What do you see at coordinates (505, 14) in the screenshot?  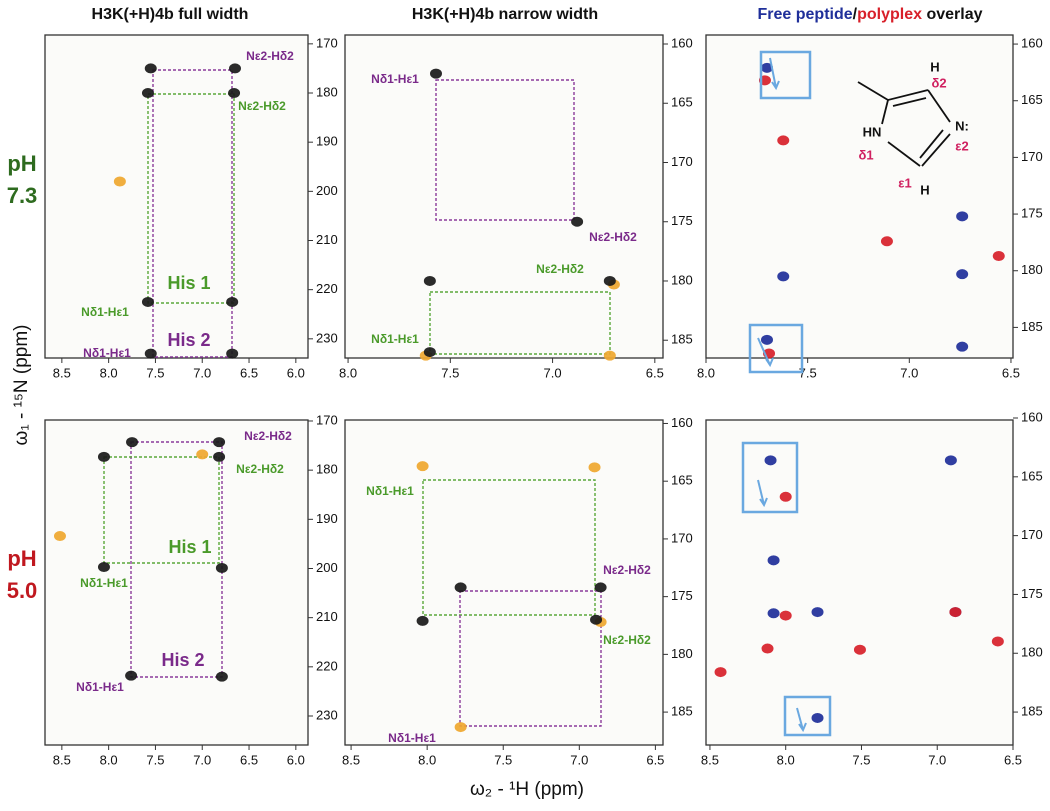 I see `title-part: H3K(+H)4b narrow width` at bounding box center [505, 14].